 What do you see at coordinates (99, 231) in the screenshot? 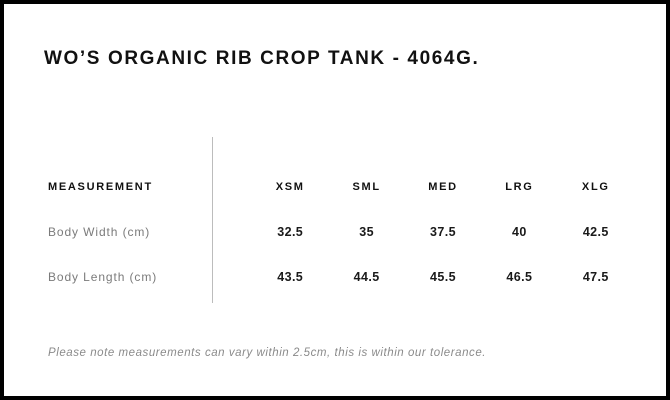
I see `row-label-body-width: Body Width (cm)` at bounding box center [99, 231].